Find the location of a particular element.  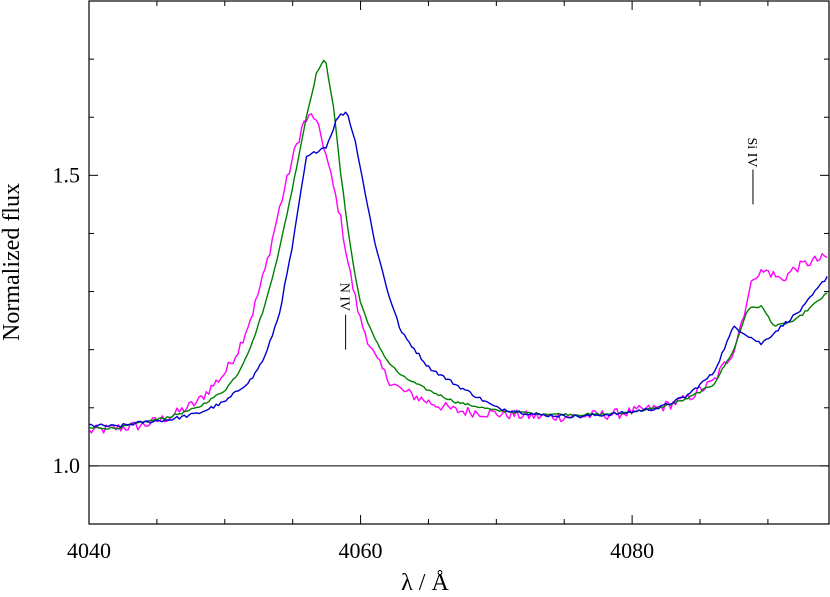

y-tick-label: 1.5 is located at coordinates (67, 174).